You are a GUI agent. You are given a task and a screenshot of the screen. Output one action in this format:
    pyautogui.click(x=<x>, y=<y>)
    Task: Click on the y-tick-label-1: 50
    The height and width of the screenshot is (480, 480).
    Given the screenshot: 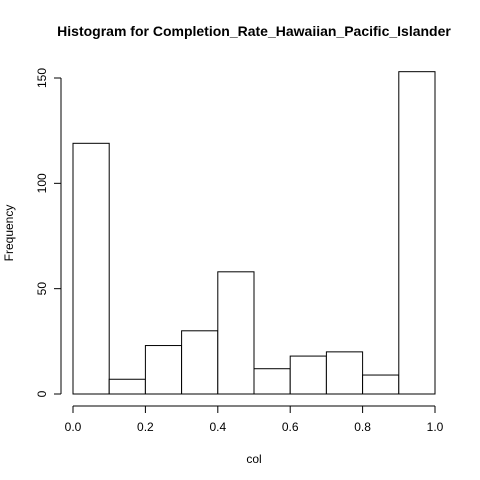 What is the action you would take?
    pyautogui.click(x=42, y=289)
    